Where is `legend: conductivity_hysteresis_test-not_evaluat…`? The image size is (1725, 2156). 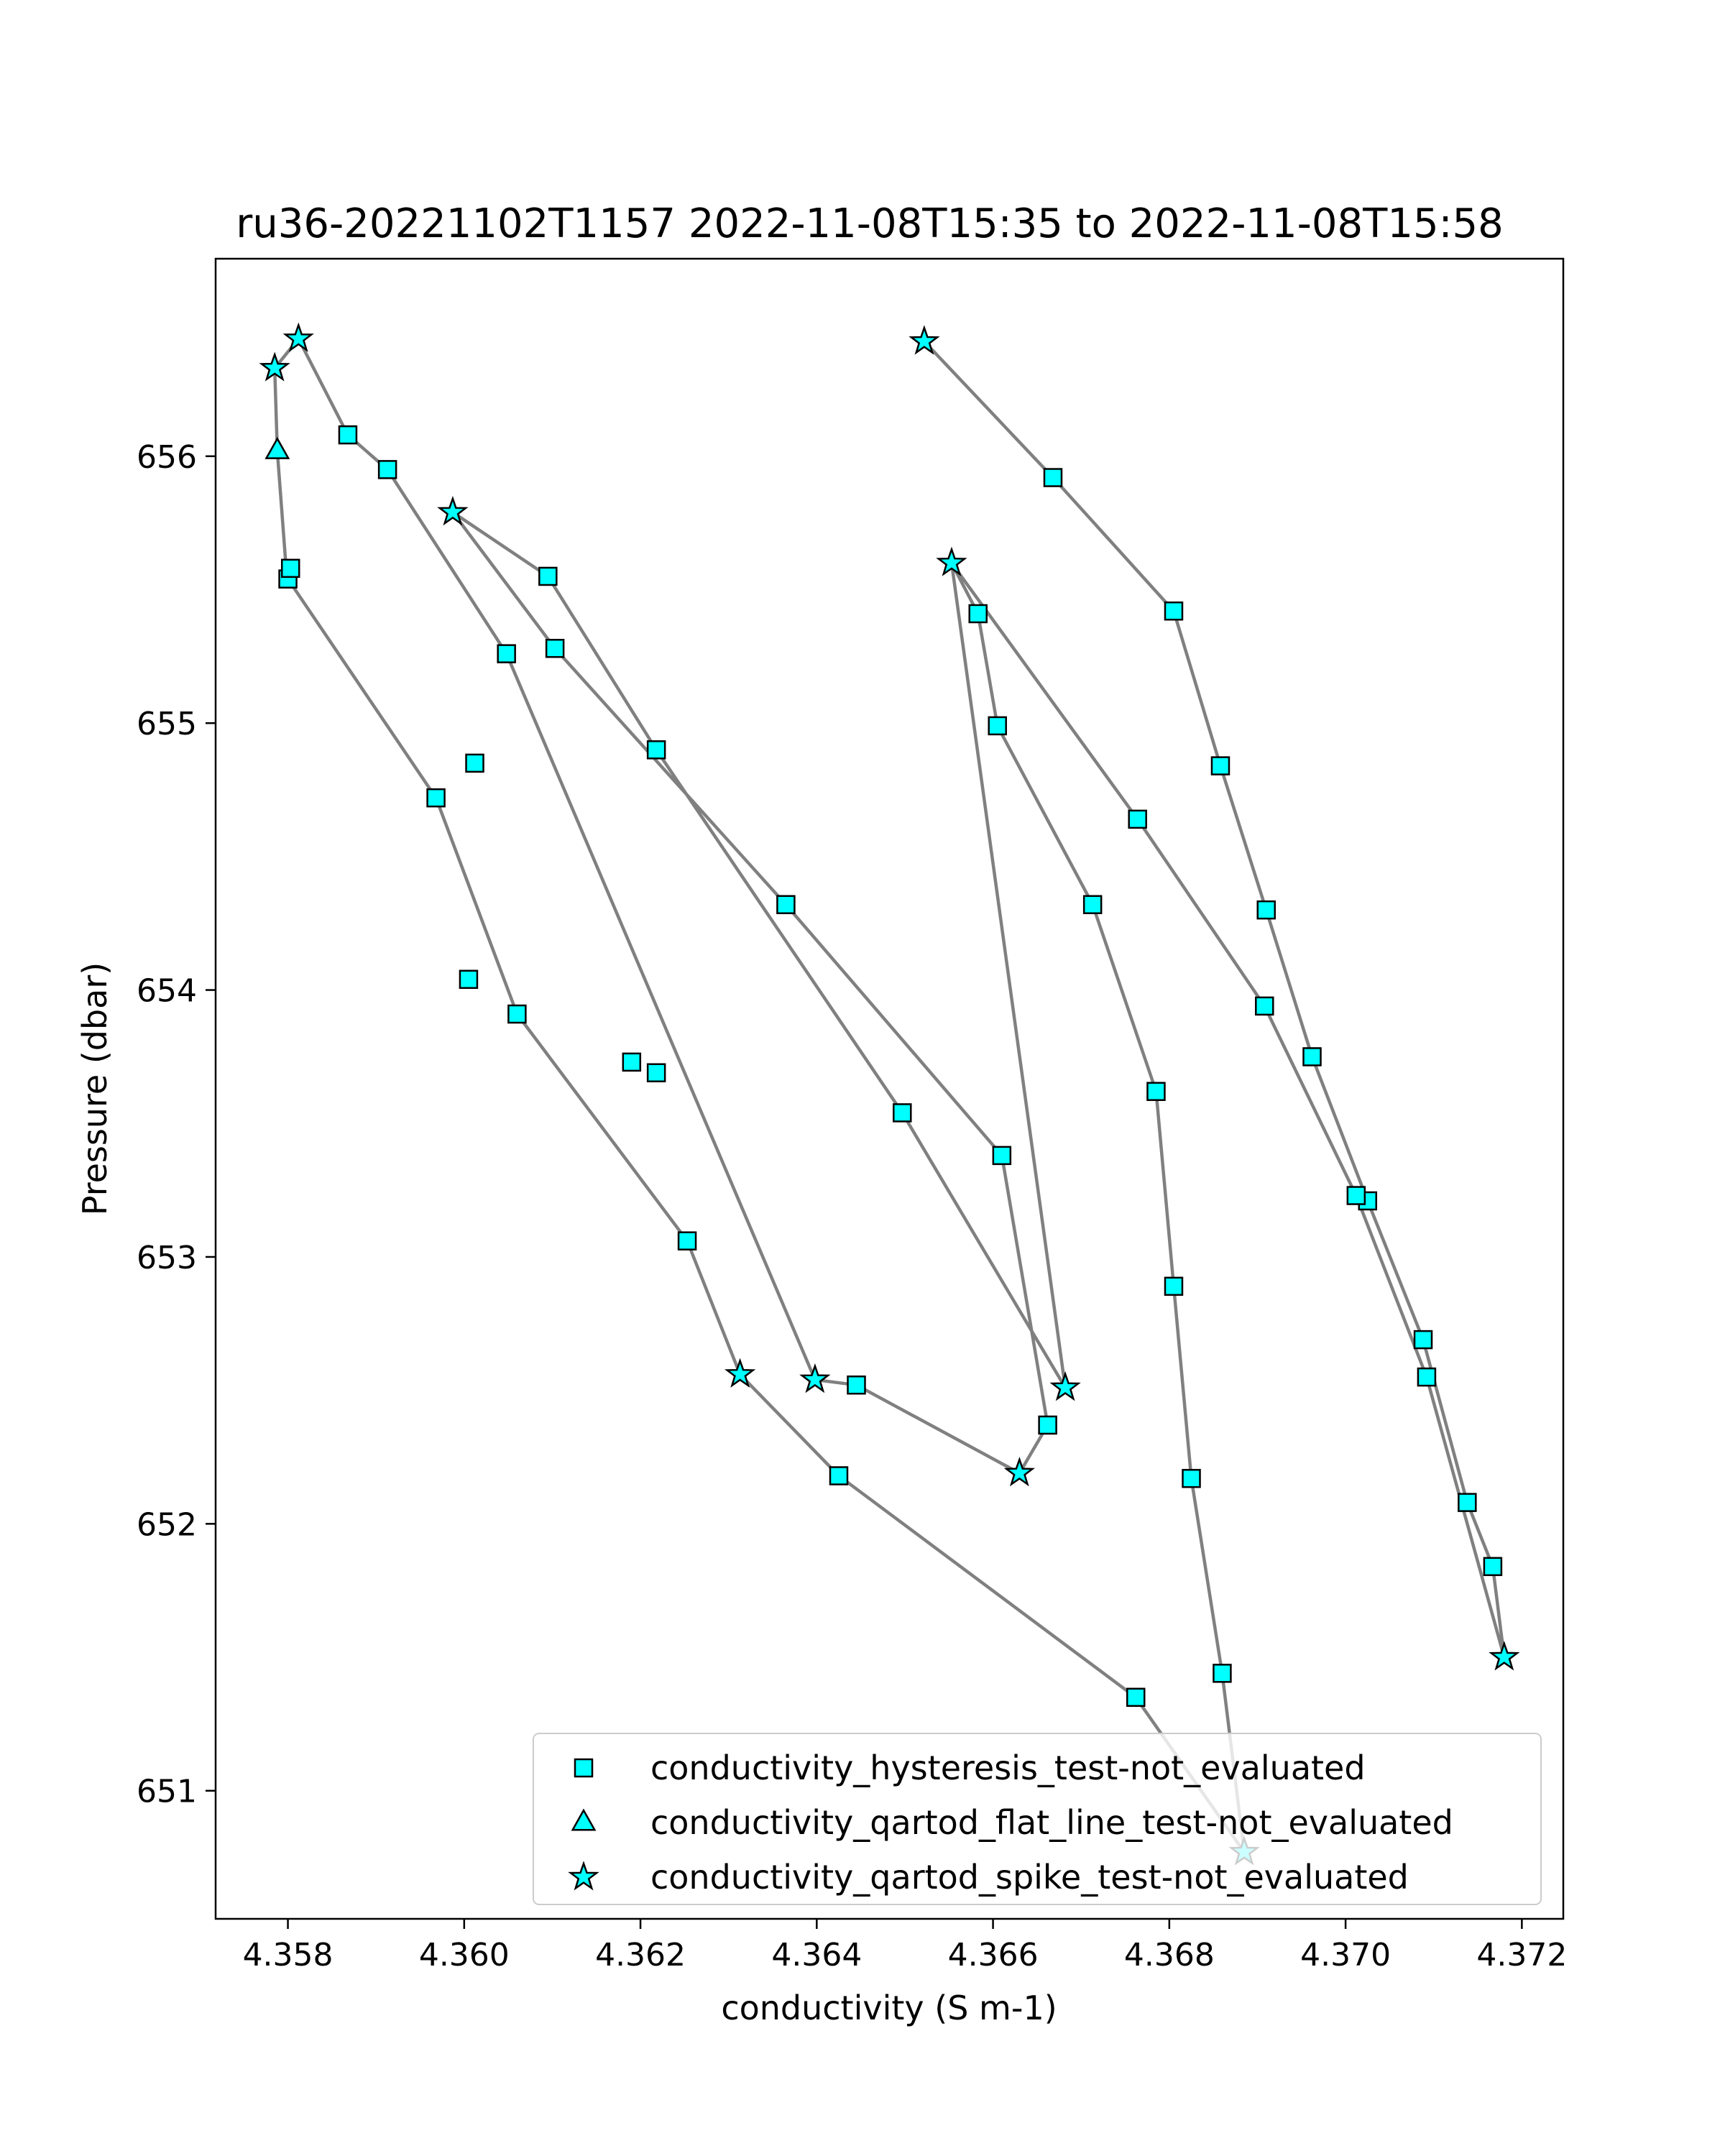
legend: conductivity_hysteresis_test-not_evaluat… is located at coordinates (1037, 1819).